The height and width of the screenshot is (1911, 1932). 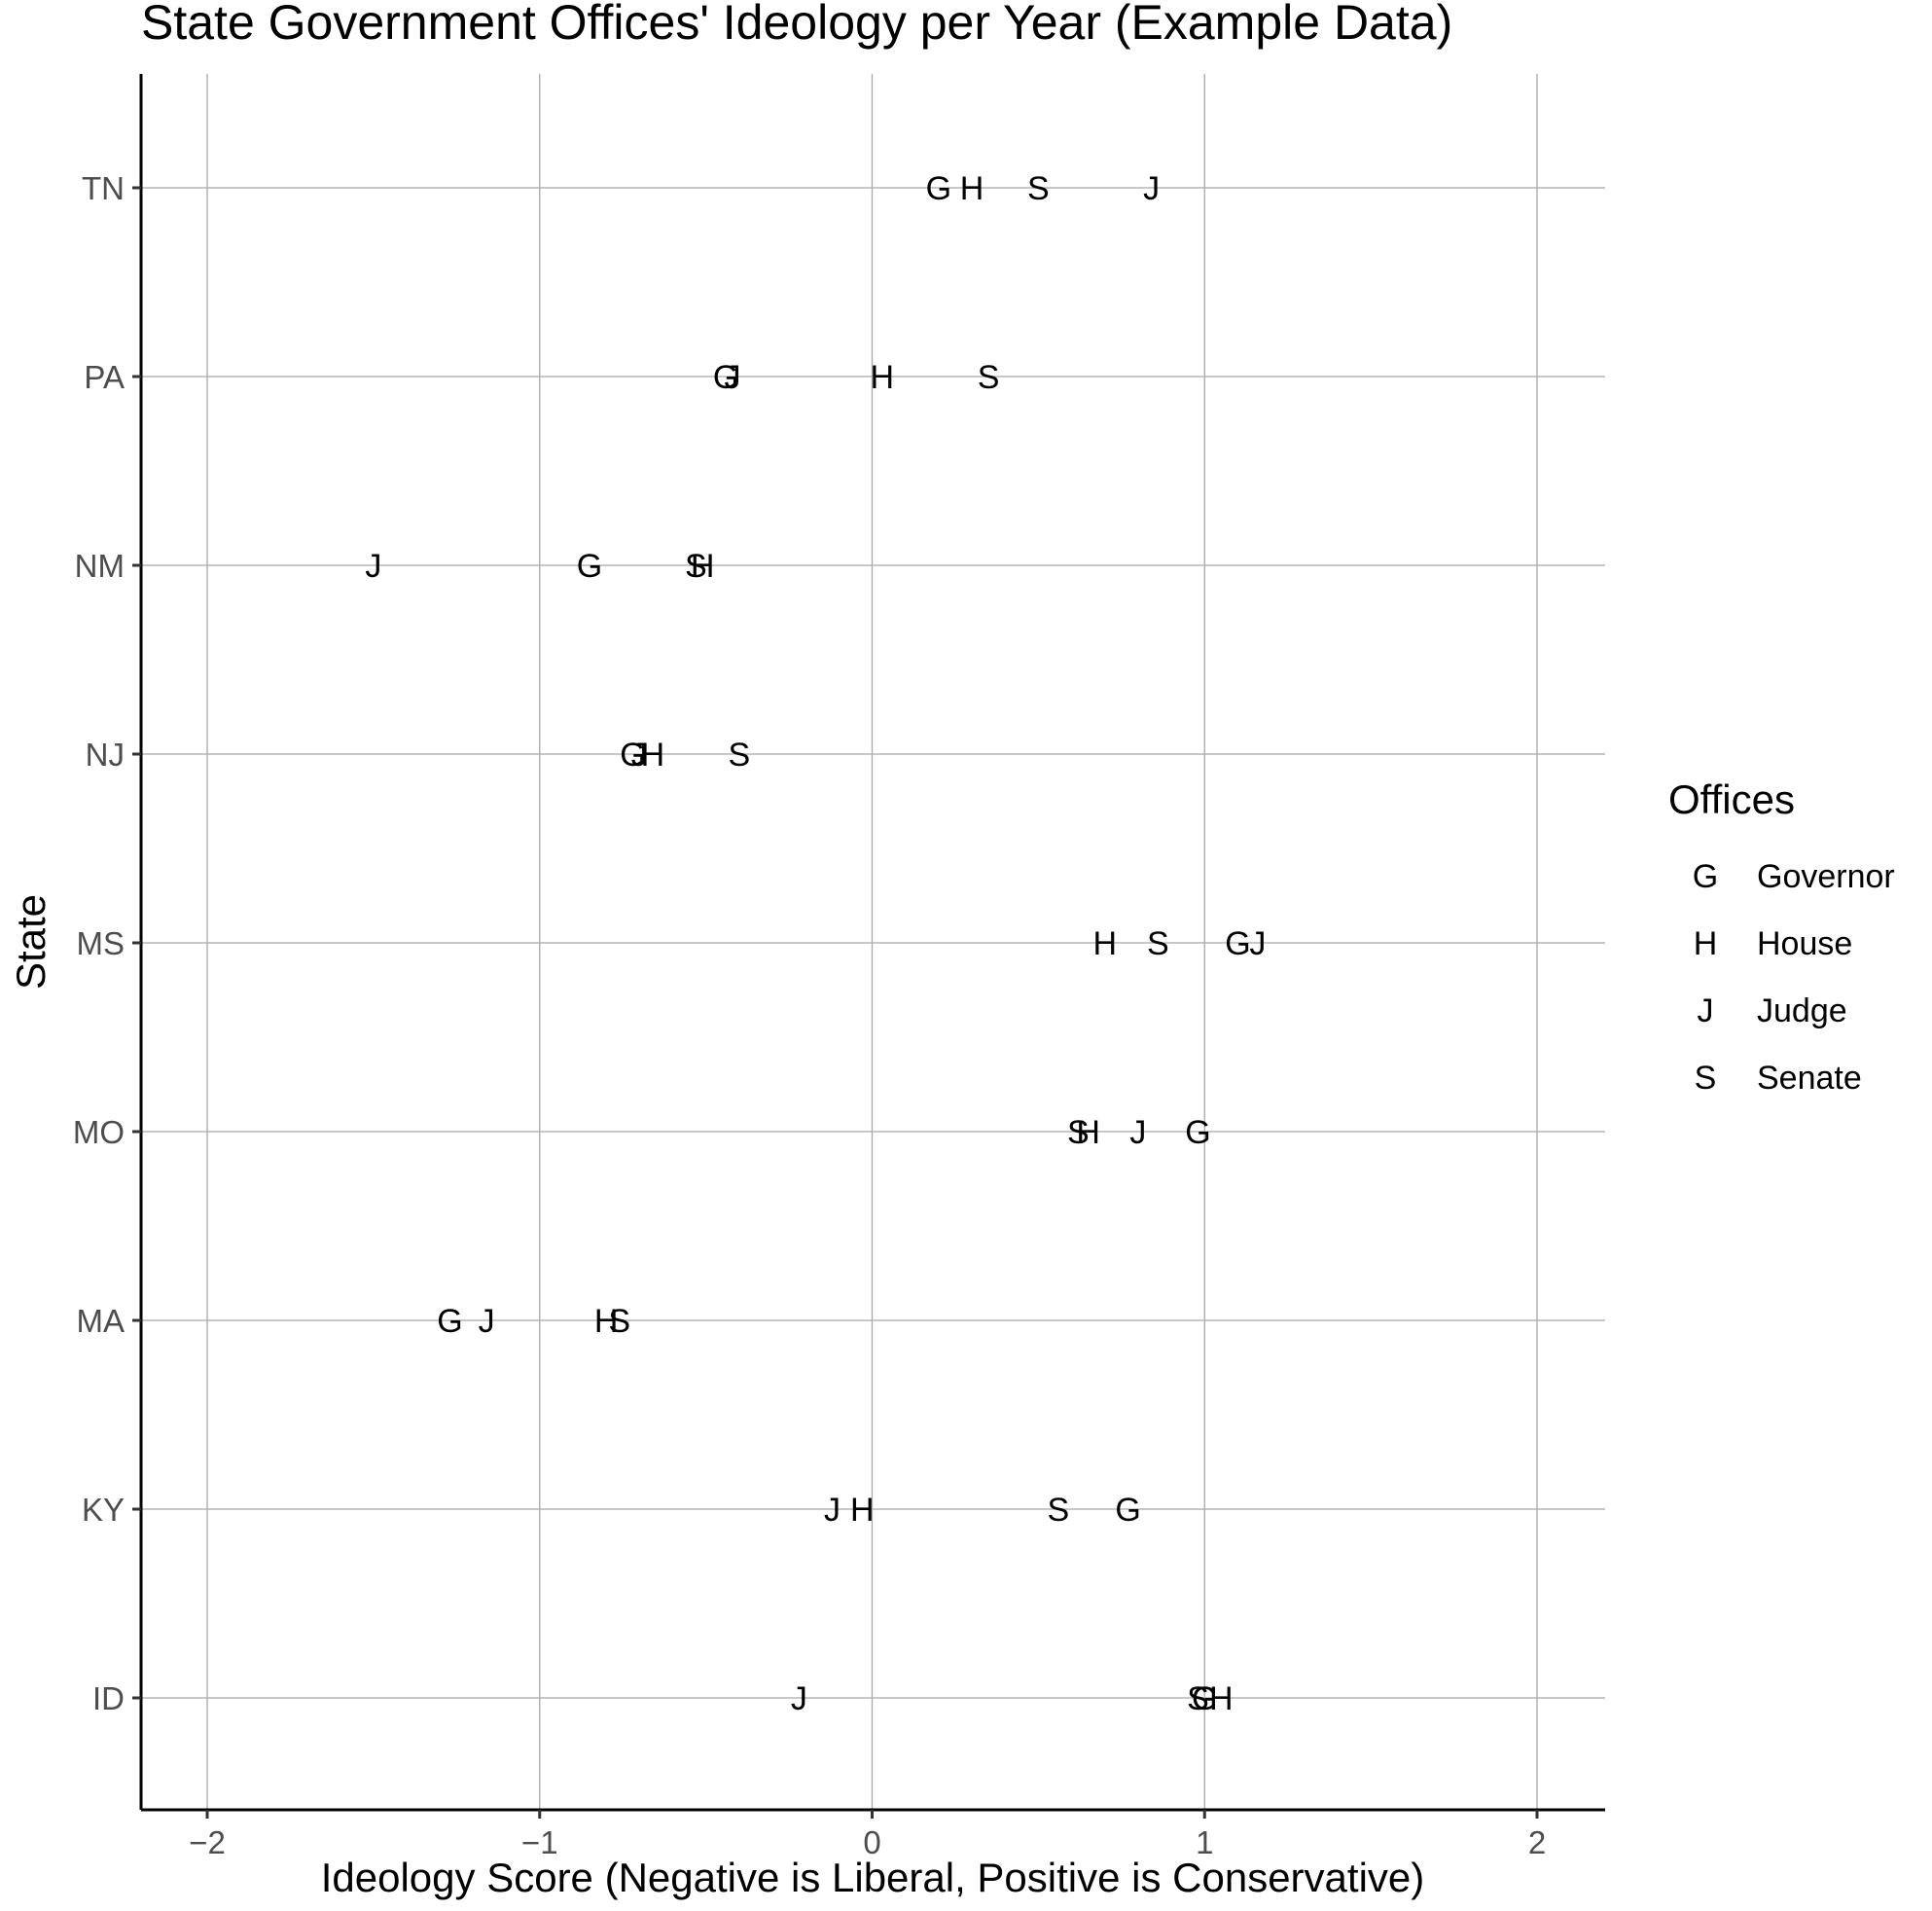 I want to click on point-j-nm: J, so click(x=373, y=566).